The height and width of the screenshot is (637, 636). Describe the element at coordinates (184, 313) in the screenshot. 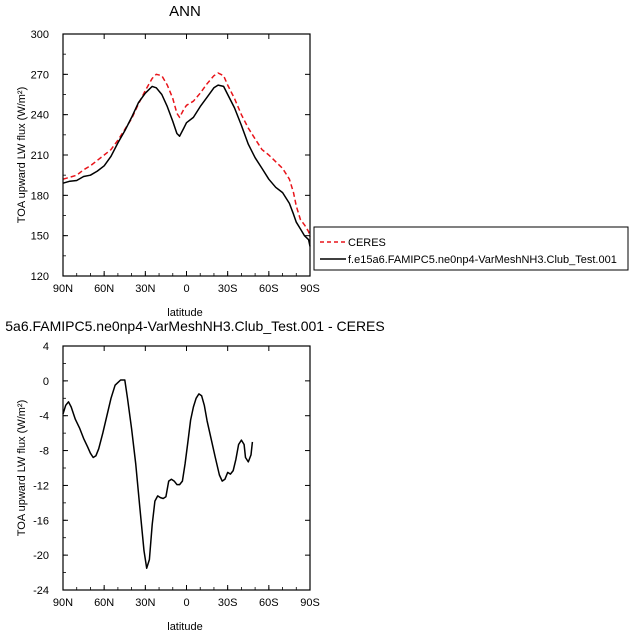

I see `top-x-axis-label: latitude` at that location.